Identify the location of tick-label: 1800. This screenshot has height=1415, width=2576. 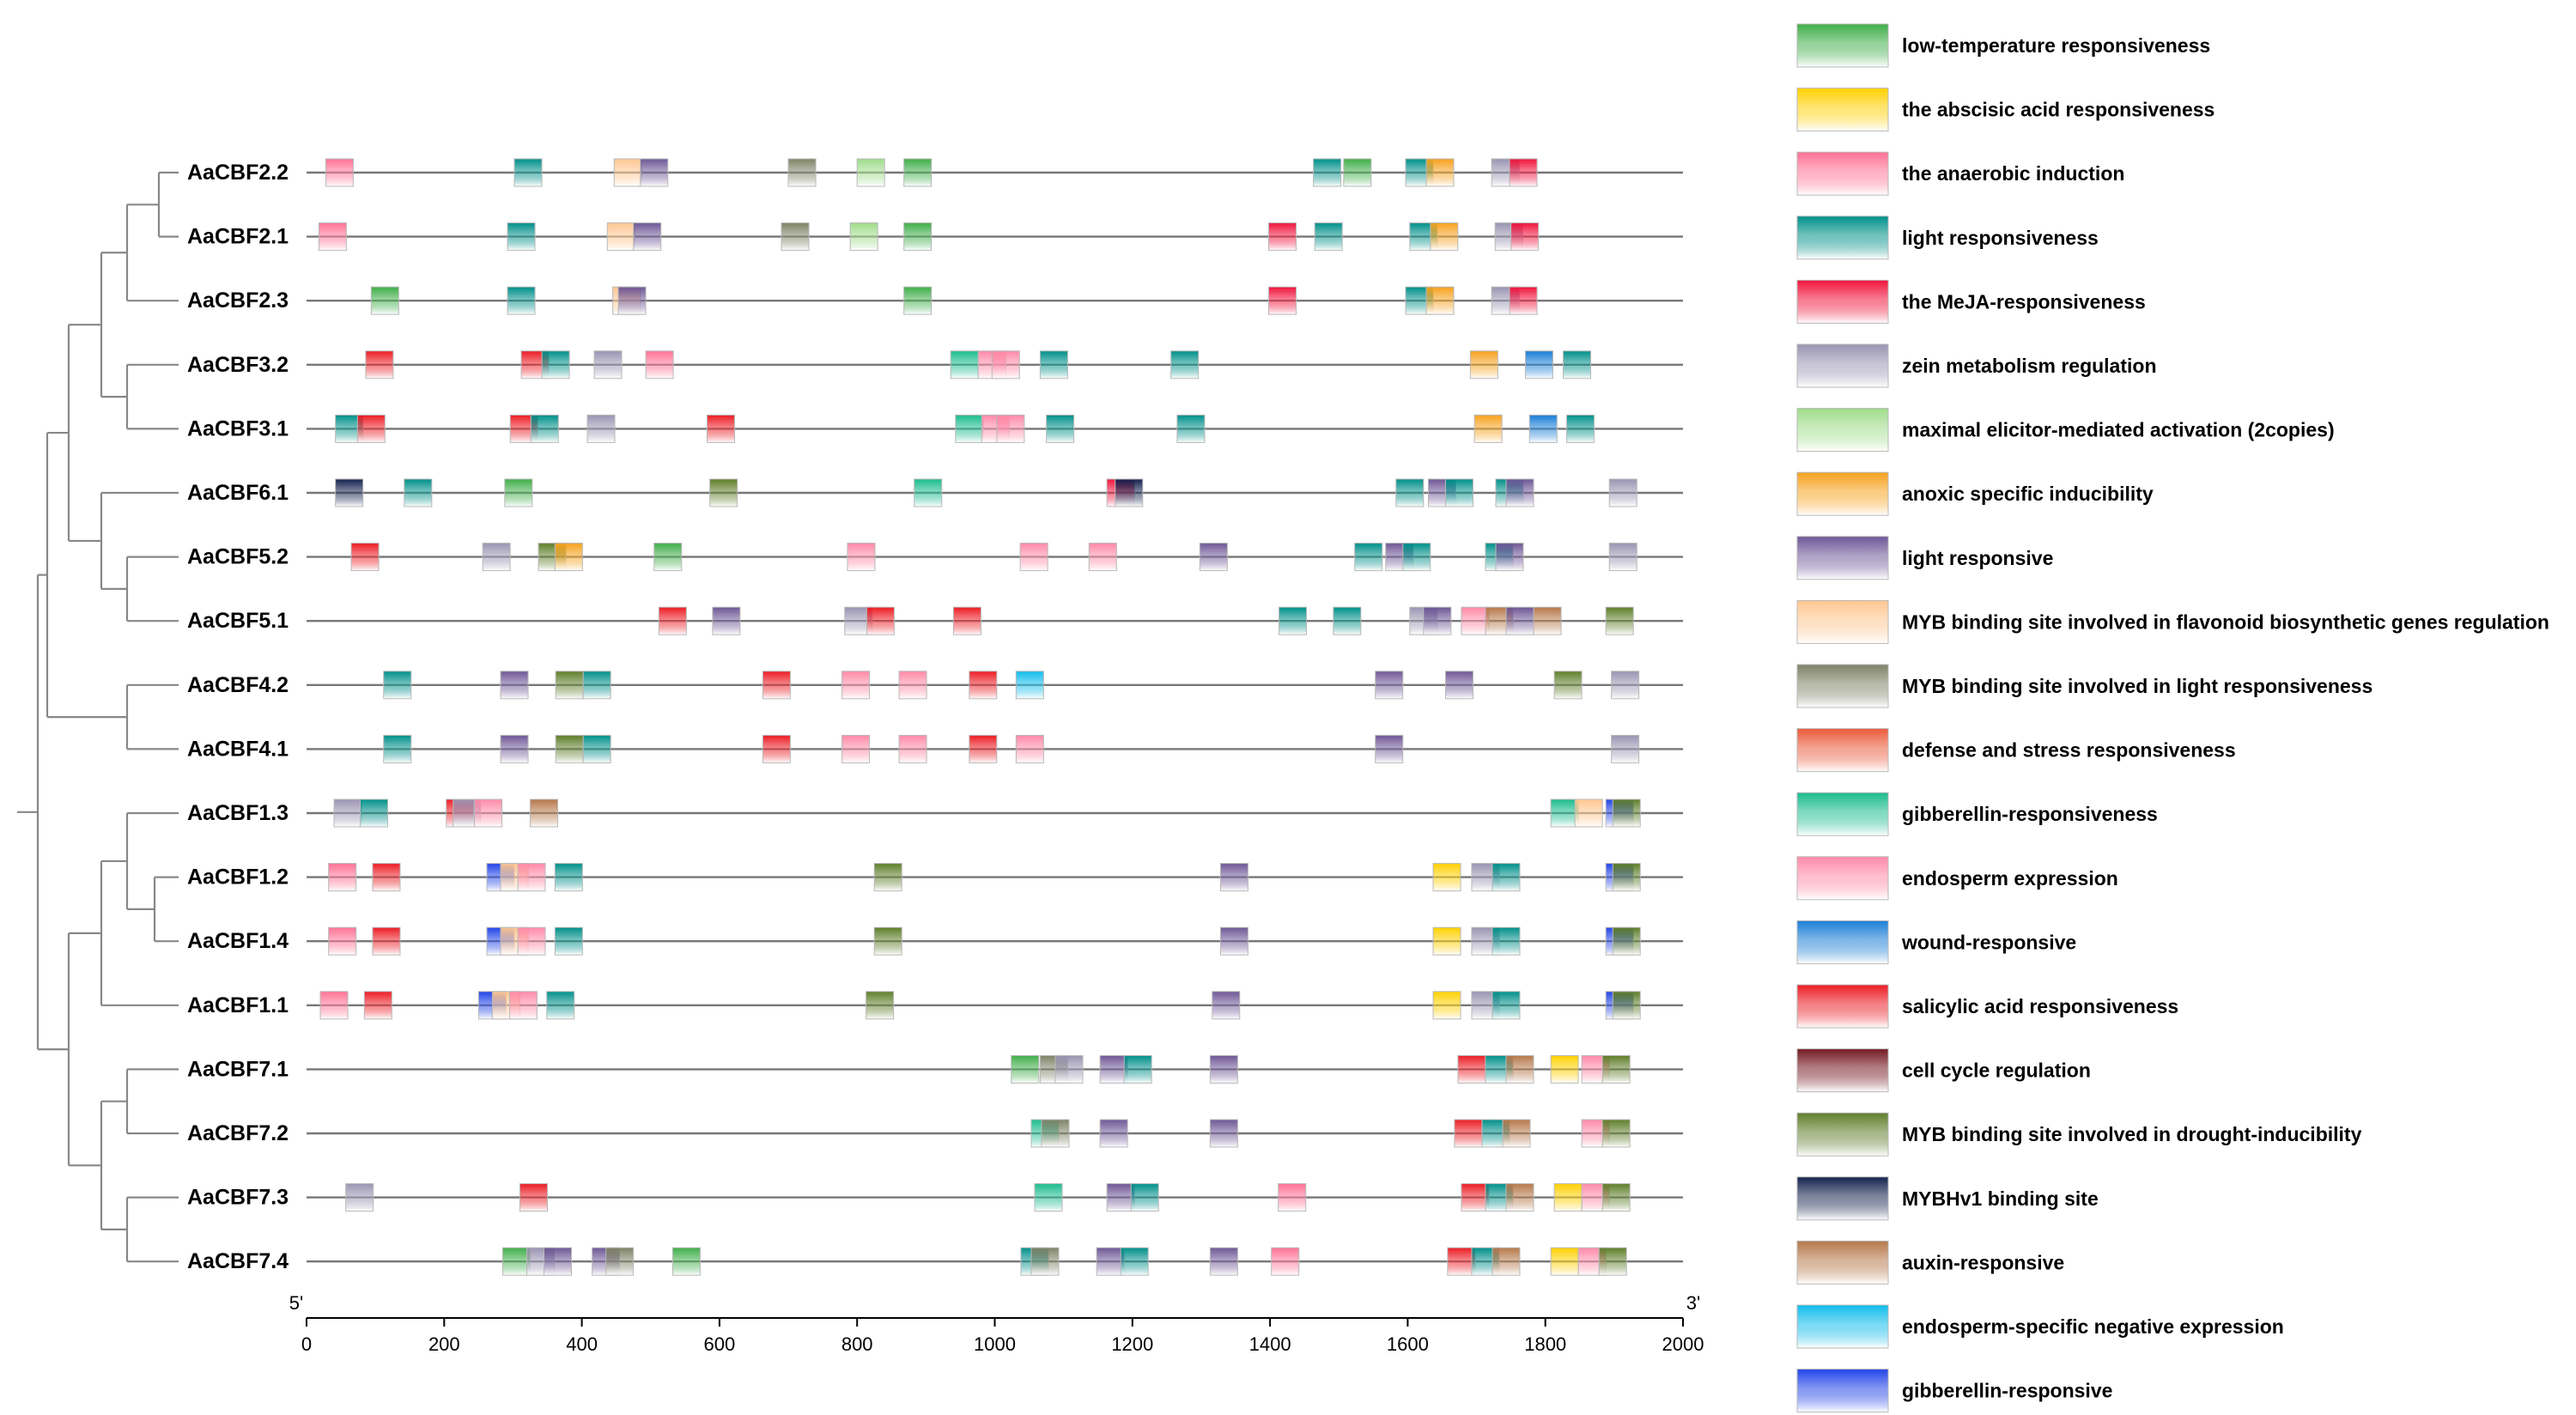
(1545, 1344).